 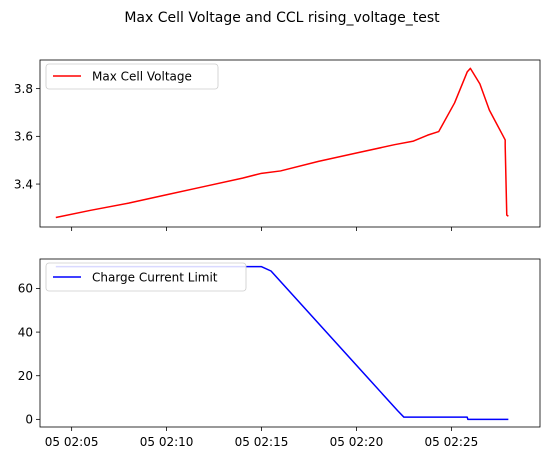 What do you see at coordinates (167, 442) in the screenshot?
I see `ccl-x-tick-label: 05 02:10` at bounding box center [167, 442].